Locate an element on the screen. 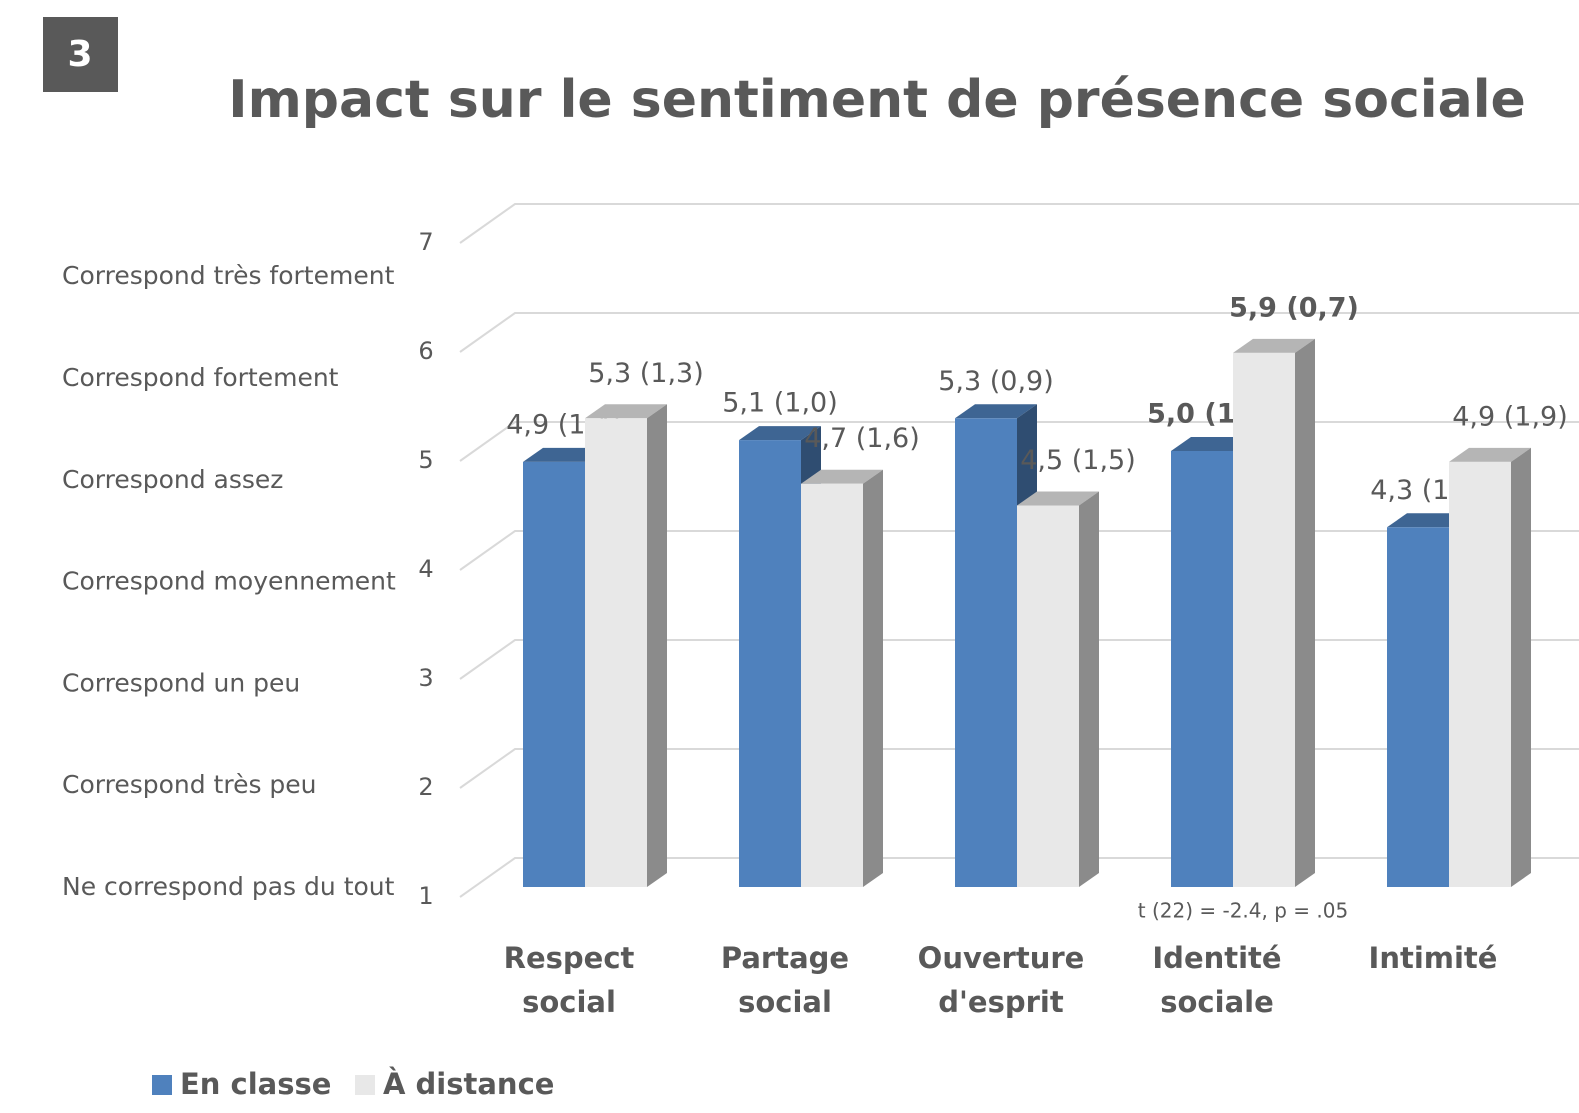 Image resolution: width=1579 pixels, height=1113 pixels. value-label: 5,3 (1,3) is located at coordinates (646, 373).